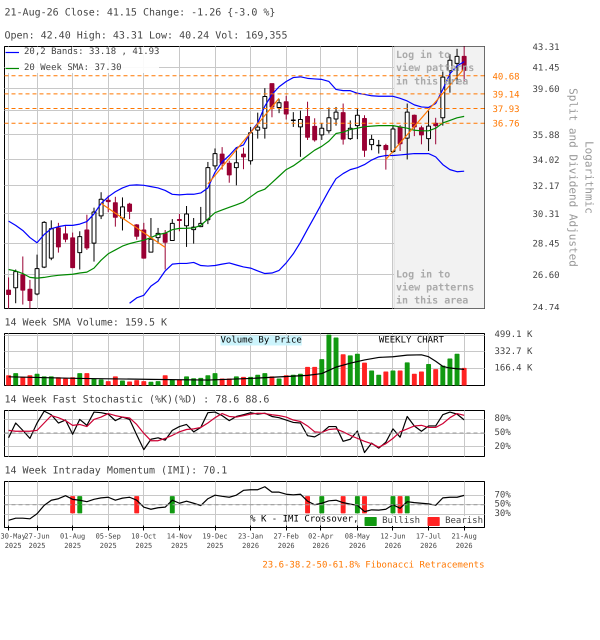 The width and height of the screenshot is (600, 640). What do you see at coordinates (503, 514) in the screenshot?
I see `y-tick-label: 30%` at bounding box center [503, 514].